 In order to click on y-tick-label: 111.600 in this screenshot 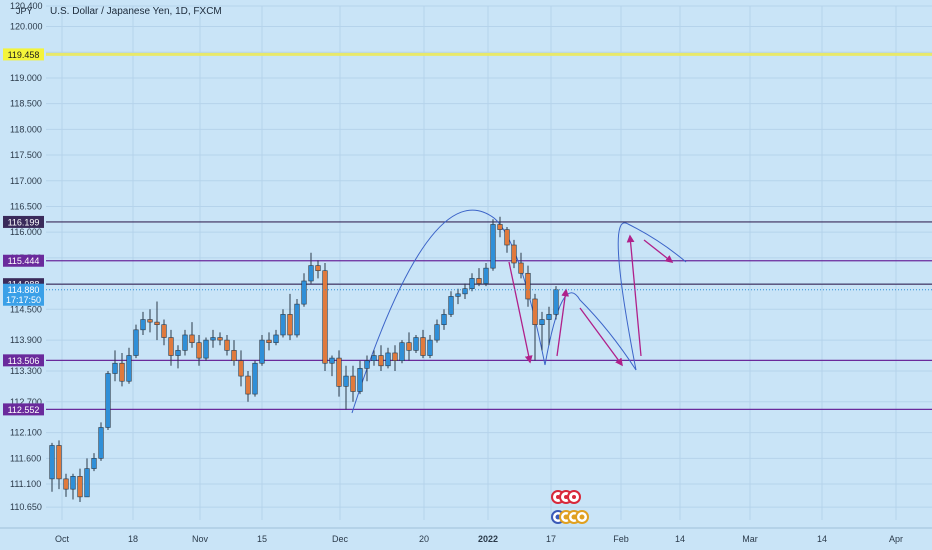, I will do `click(25, 458)`.